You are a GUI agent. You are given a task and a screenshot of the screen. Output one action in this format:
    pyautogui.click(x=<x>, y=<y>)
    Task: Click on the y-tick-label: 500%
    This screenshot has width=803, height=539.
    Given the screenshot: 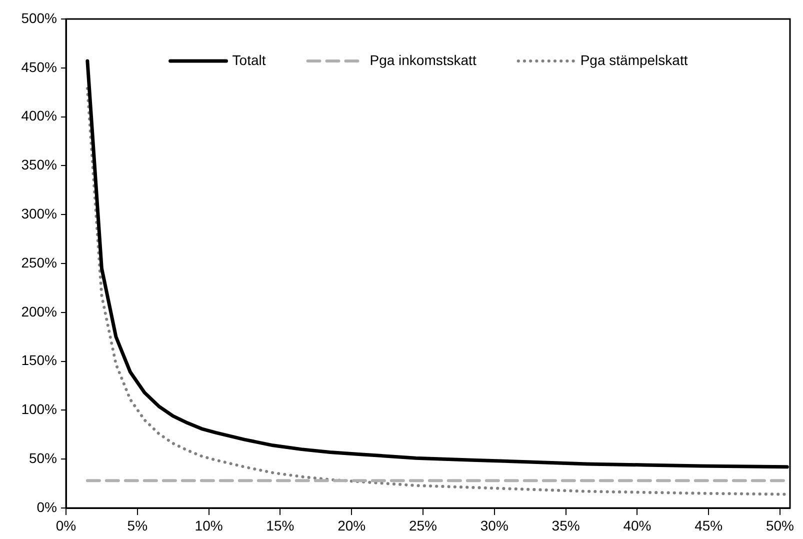 What is the action you would take?
    pyautogui.click(x=39, y=18)
    